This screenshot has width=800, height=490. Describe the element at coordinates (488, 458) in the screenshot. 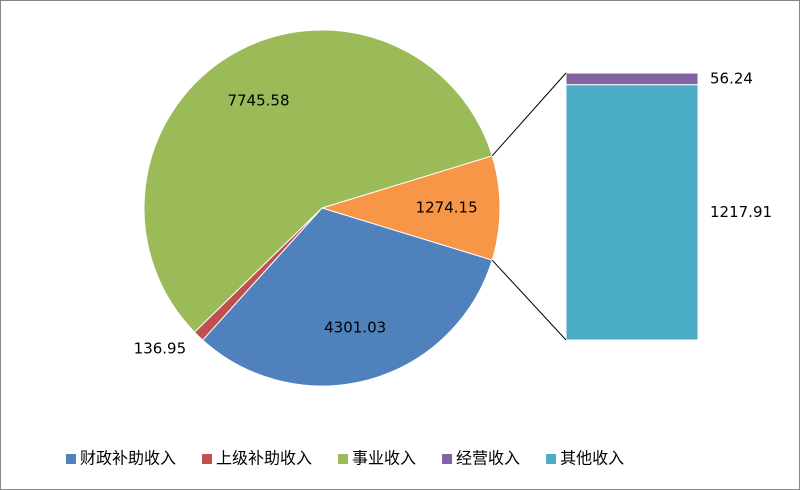

I see `legend-label: 经营收入` at that location.